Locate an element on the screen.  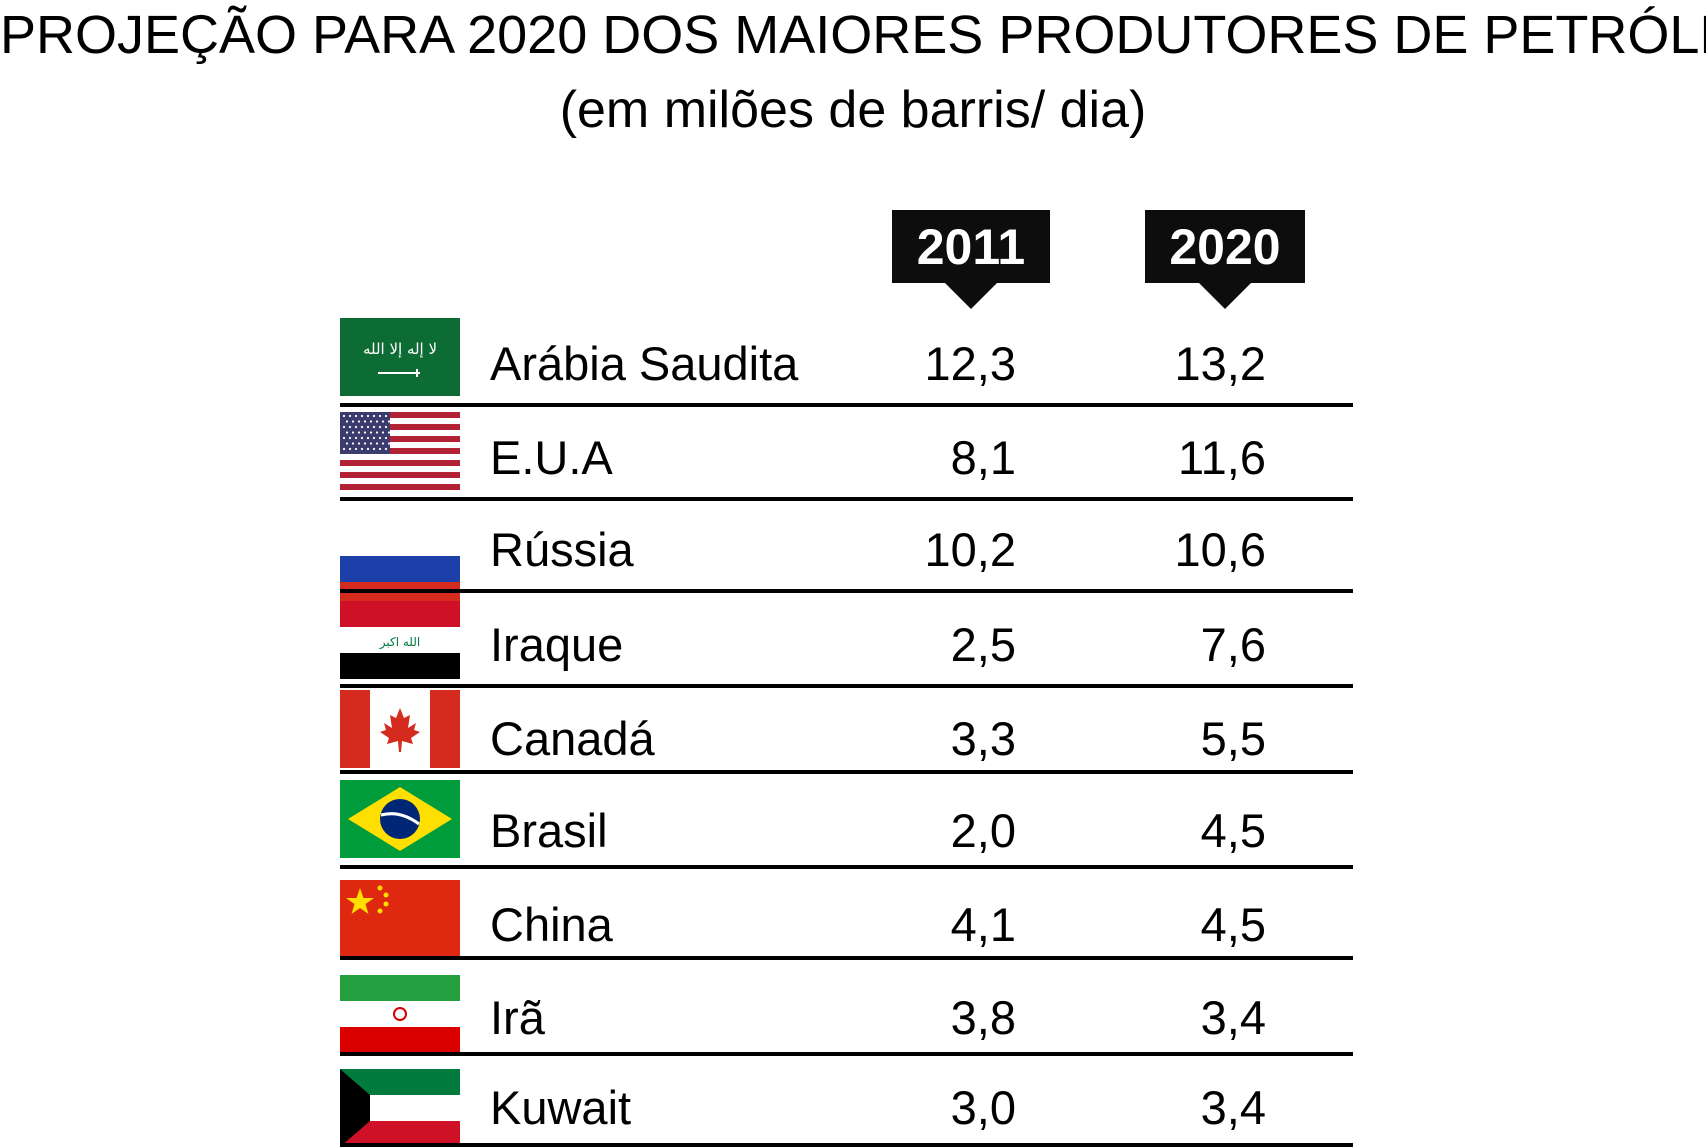
value-2011: 12,3 is located at coordinates (970, 363).